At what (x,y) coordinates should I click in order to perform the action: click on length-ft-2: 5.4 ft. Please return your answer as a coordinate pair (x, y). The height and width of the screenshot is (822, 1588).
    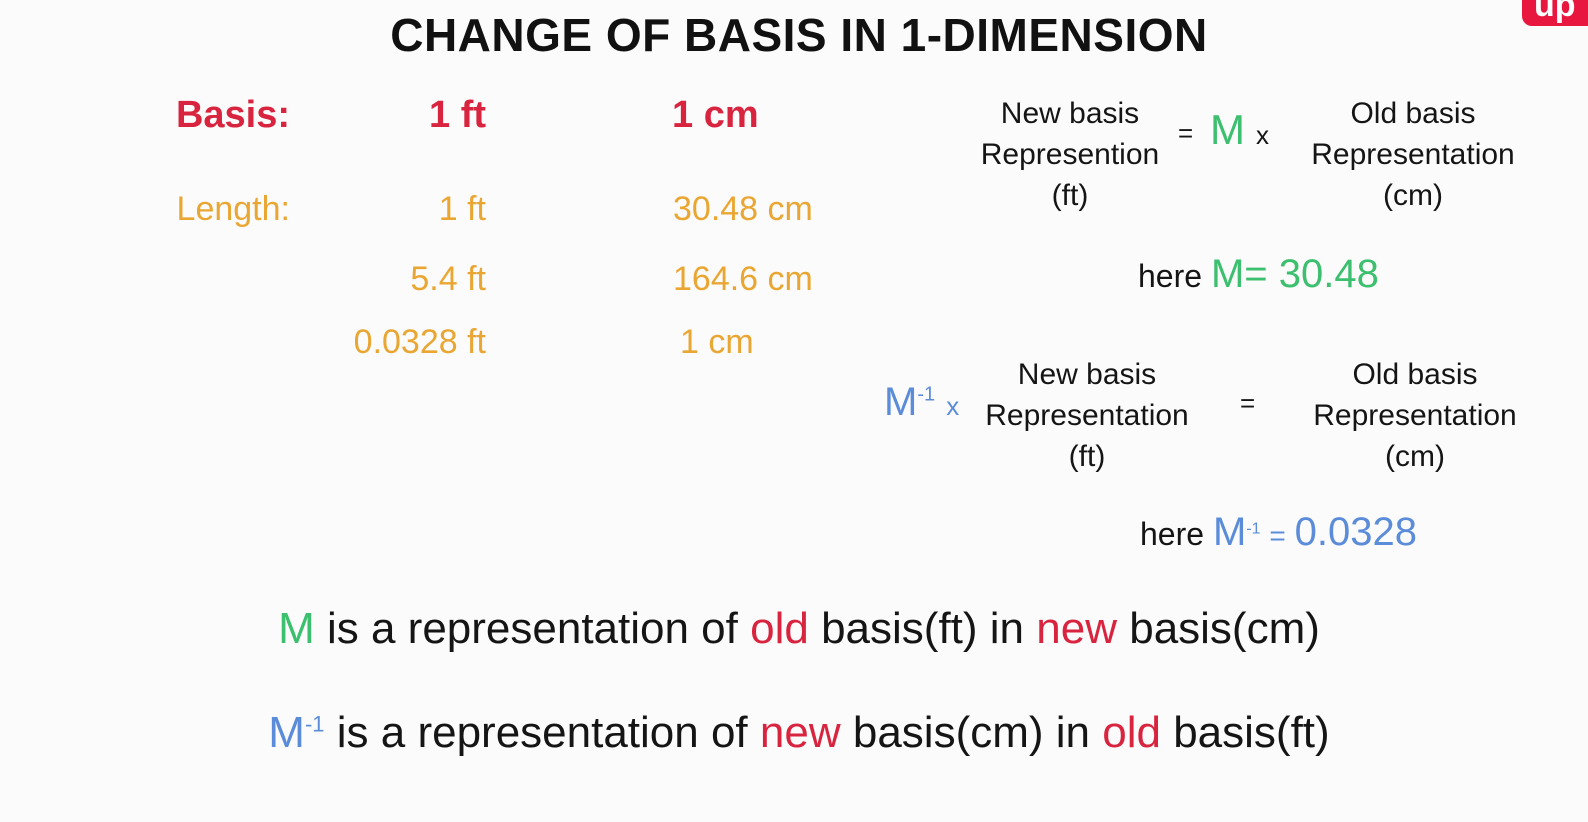
    Looking at the image, I should click on (448, 279).